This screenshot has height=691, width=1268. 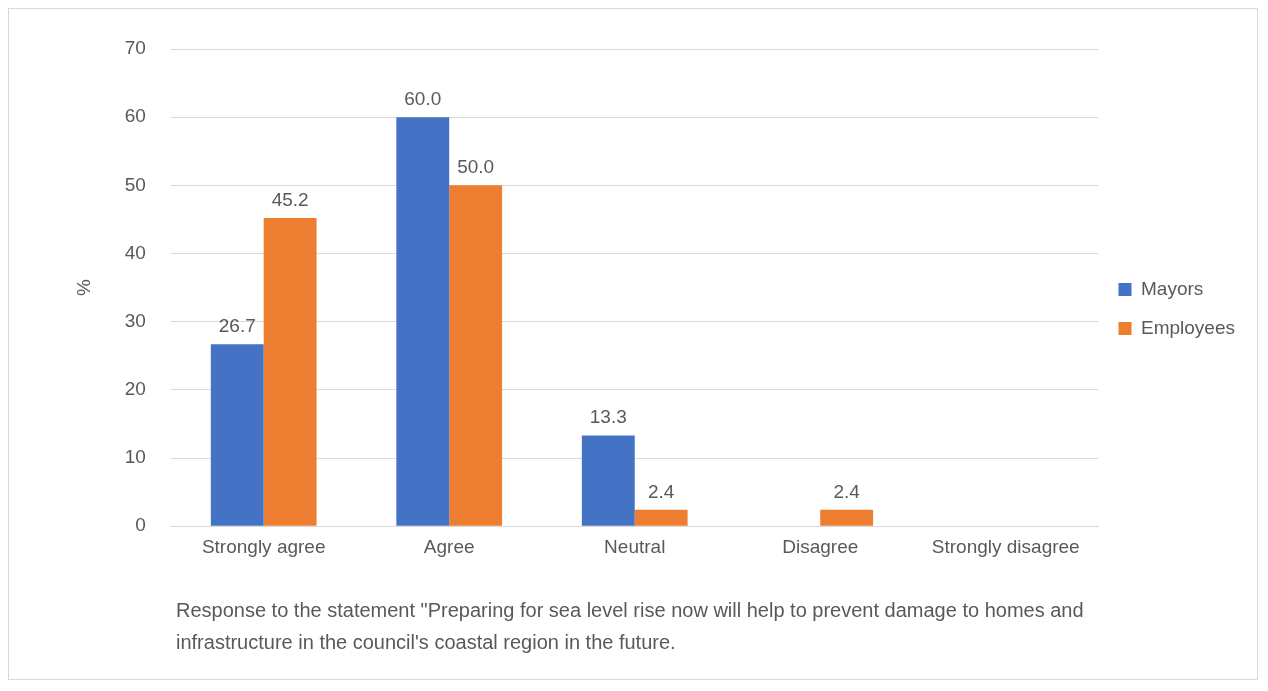 What do you see at coordinates (135, 320) in the screenshot?
I see `y-tick-label: 30` at bounding box center [135, 320].